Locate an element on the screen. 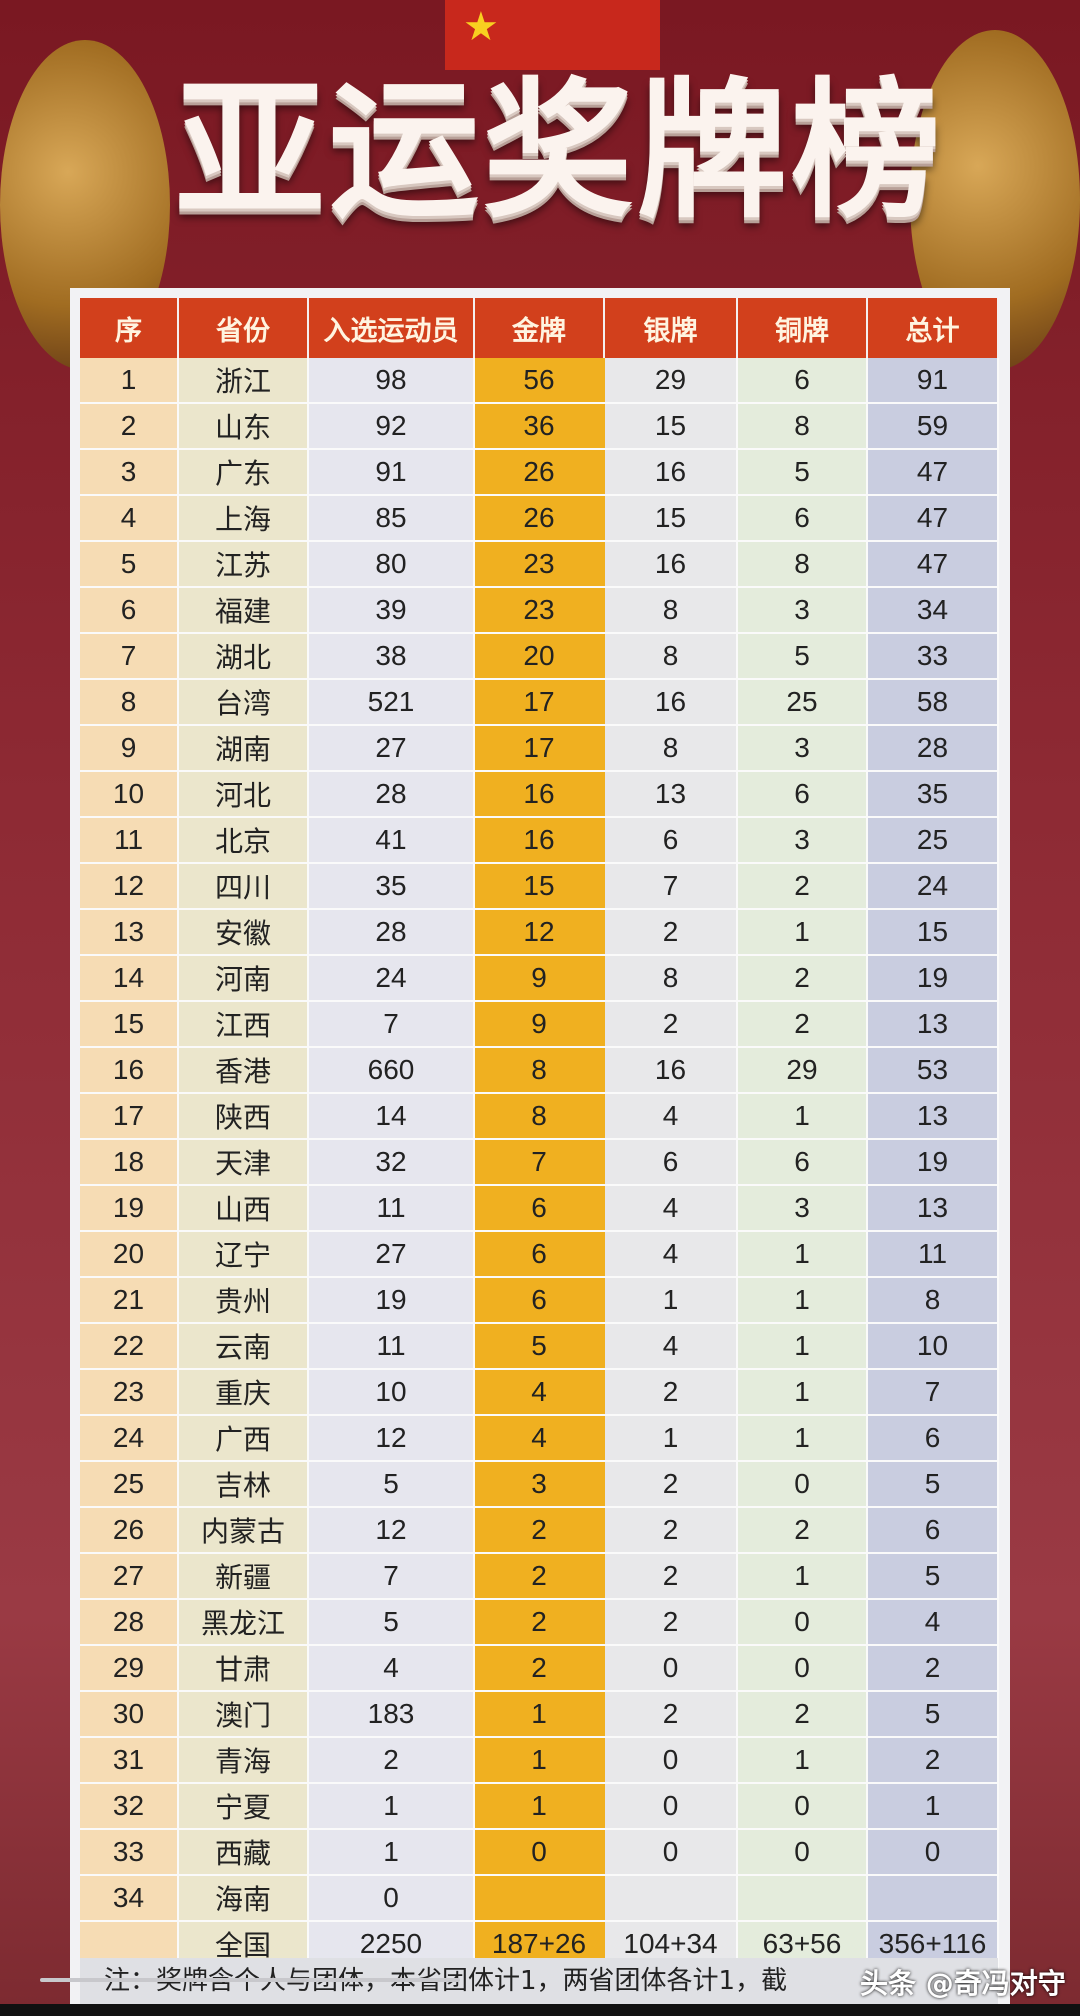 Image resolution: width=1080 pixels, height=2016 pixels. flag-image: ★ is located at coordinates (552, 35).